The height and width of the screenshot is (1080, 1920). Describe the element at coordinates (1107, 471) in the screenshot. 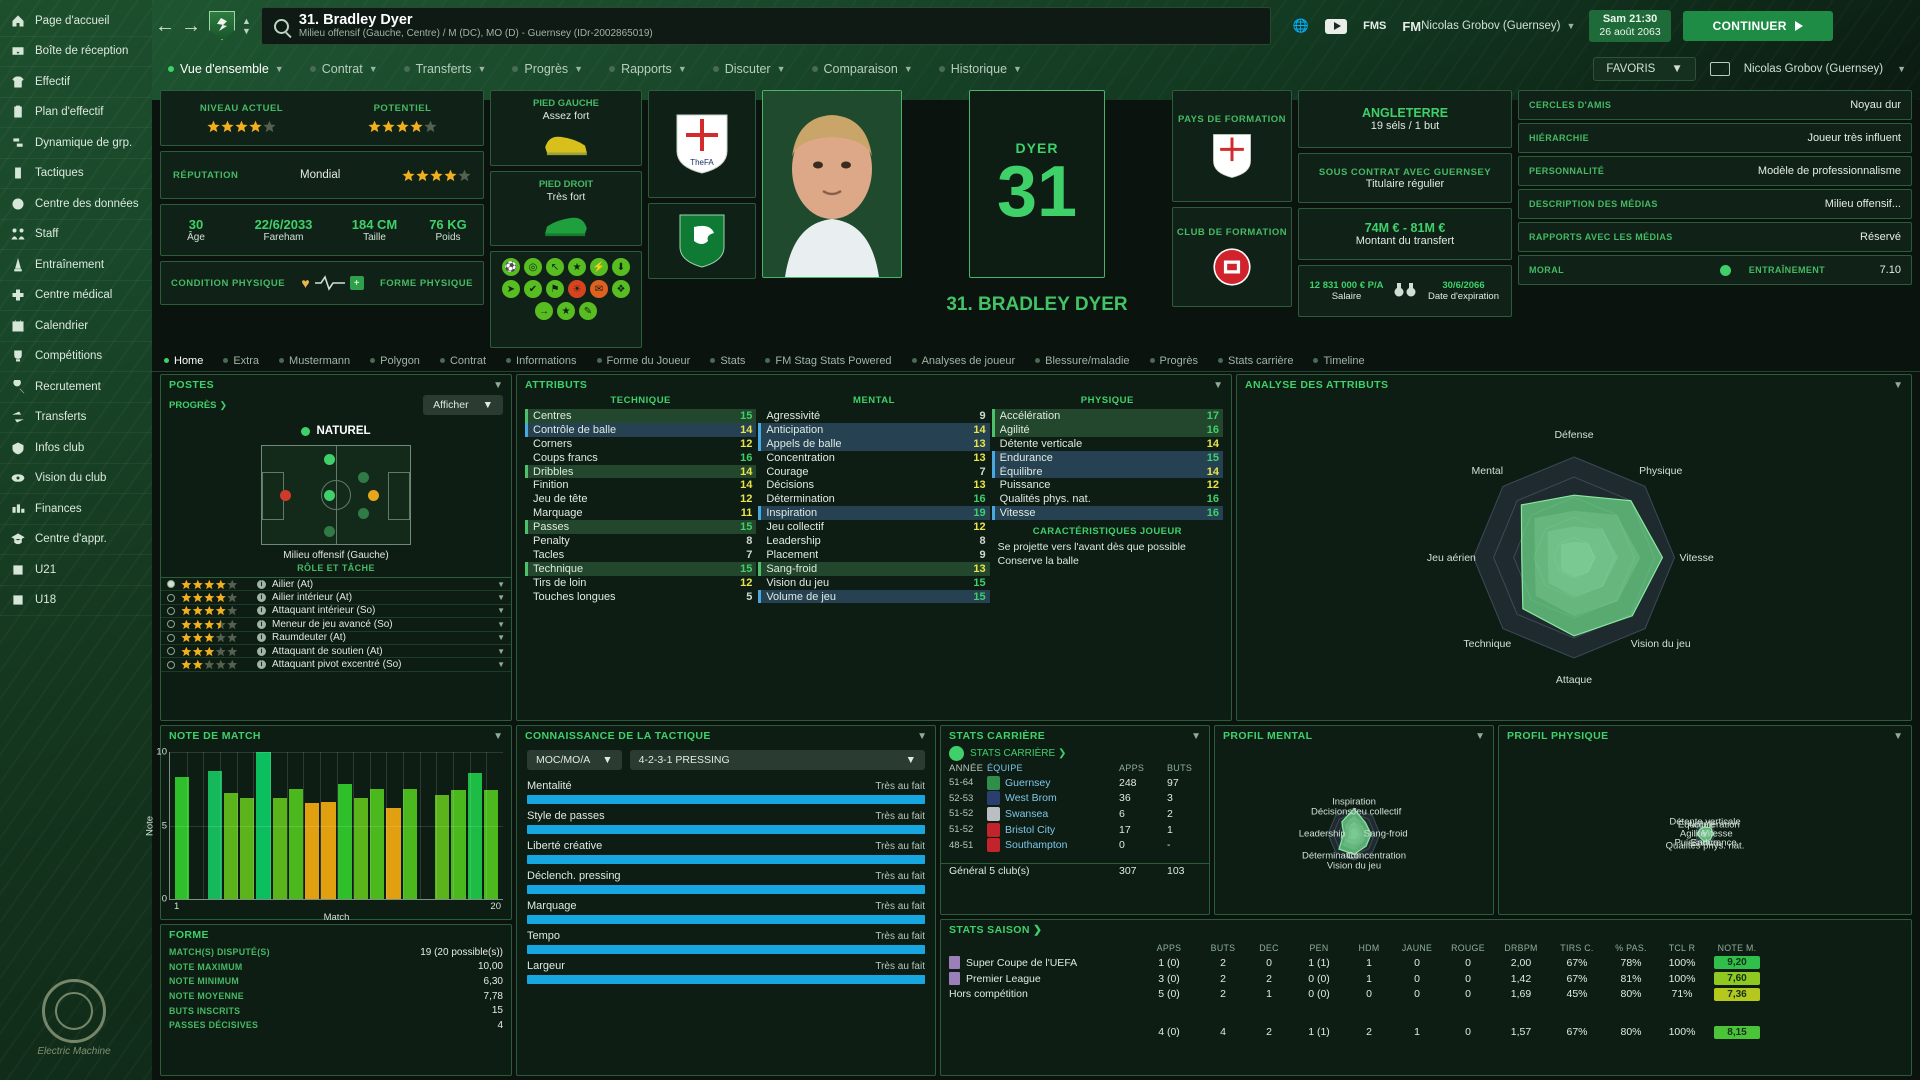

I see `attribute-row: Équilibre 14` at that location.